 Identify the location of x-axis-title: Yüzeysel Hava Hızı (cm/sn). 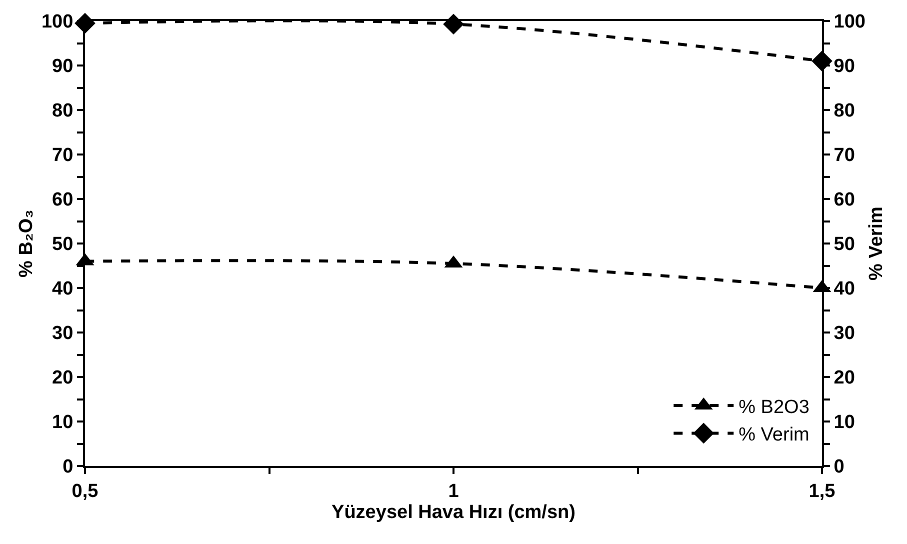
(454, 512).